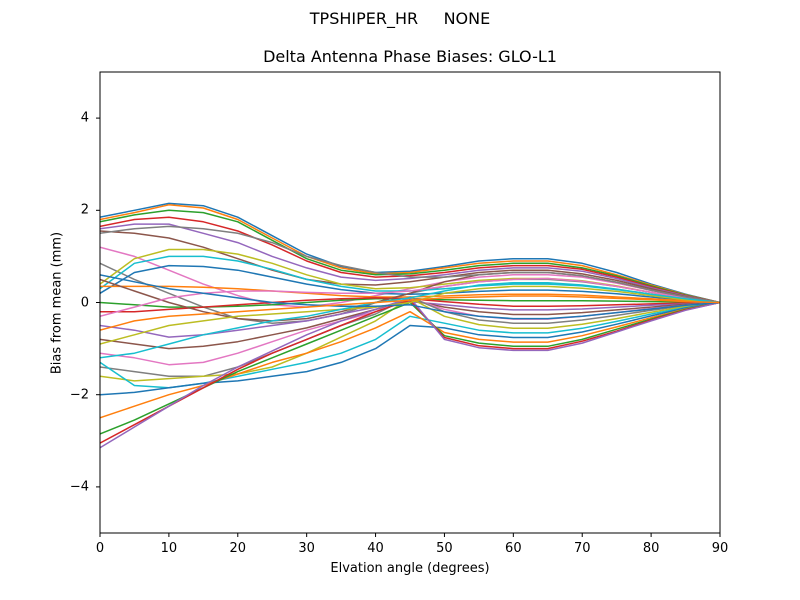  I want to click on y-tick-label: 0, so click(84, 302).